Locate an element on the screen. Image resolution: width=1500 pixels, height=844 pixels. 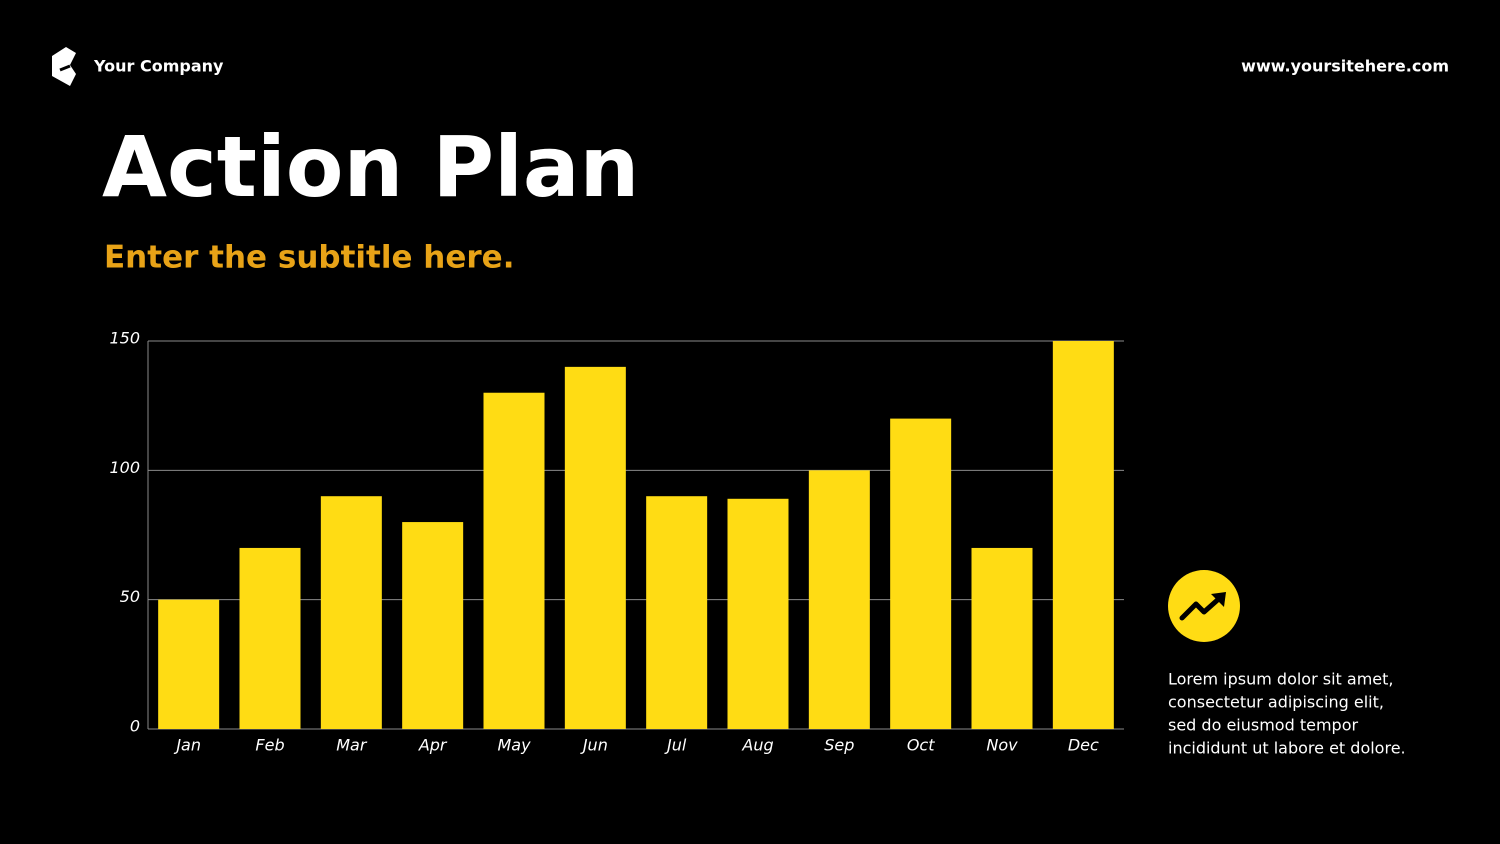
y-tick-label: 0 is located at coordinates (135, 726).